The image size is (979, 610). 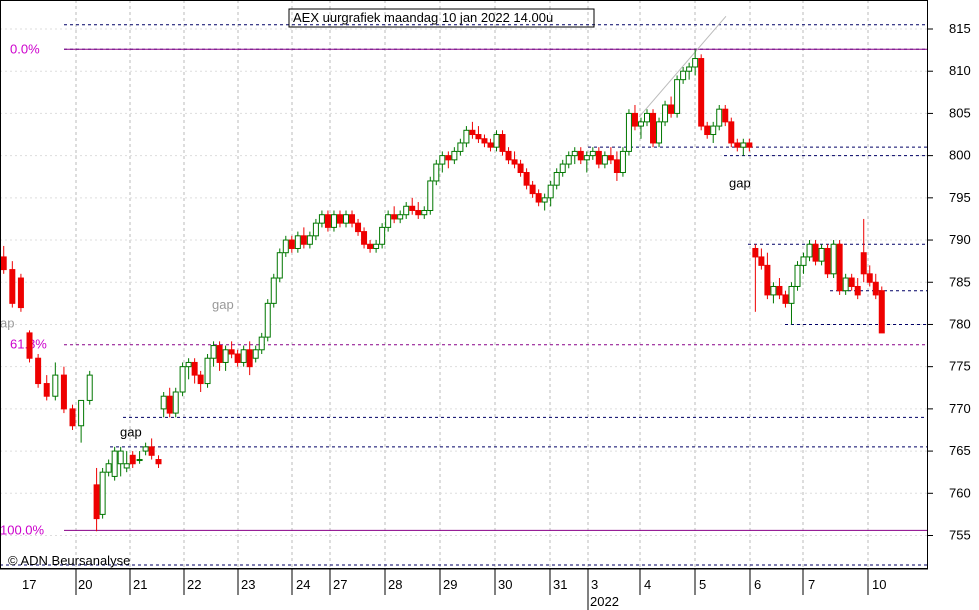 I want to click on y-tick-label-6: 785, so click(x=960, y=281).